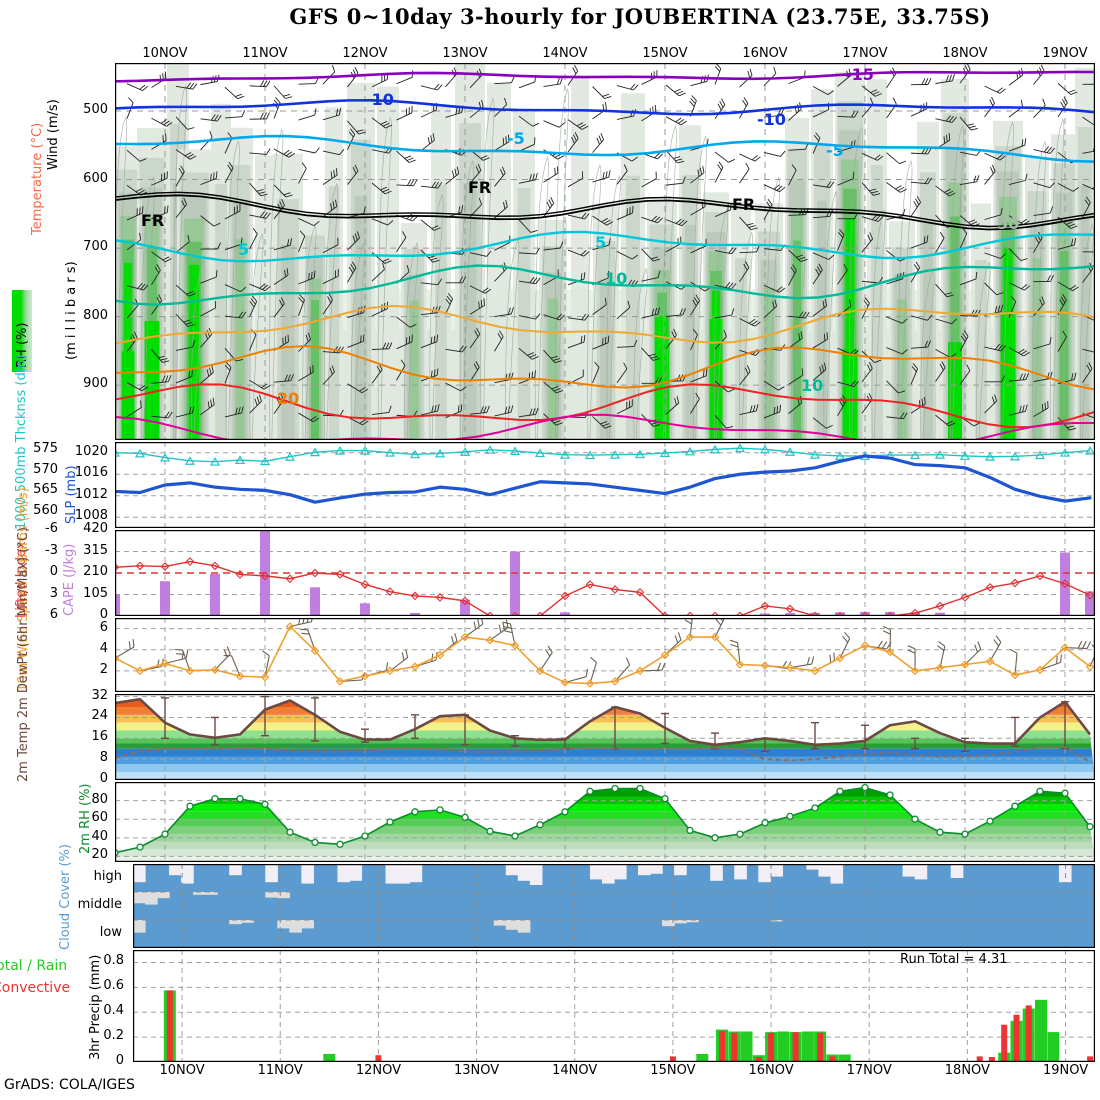  I want to click on contour-label: 5, so click(600, 242).